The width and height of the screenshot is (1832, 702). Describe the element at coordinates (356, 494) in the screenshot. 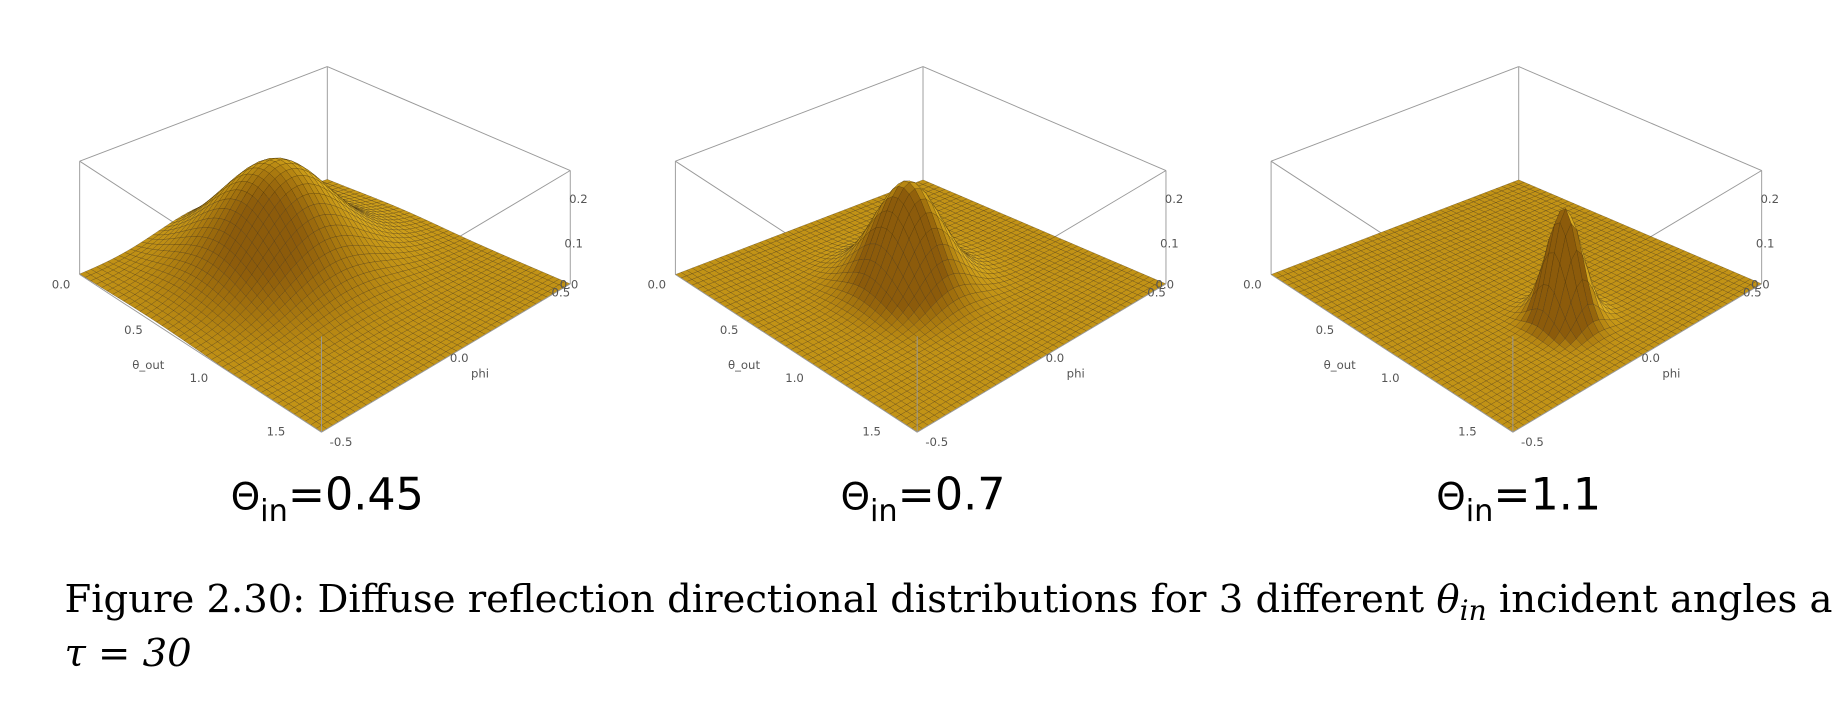

I see `label-value: =0.45` at that location.